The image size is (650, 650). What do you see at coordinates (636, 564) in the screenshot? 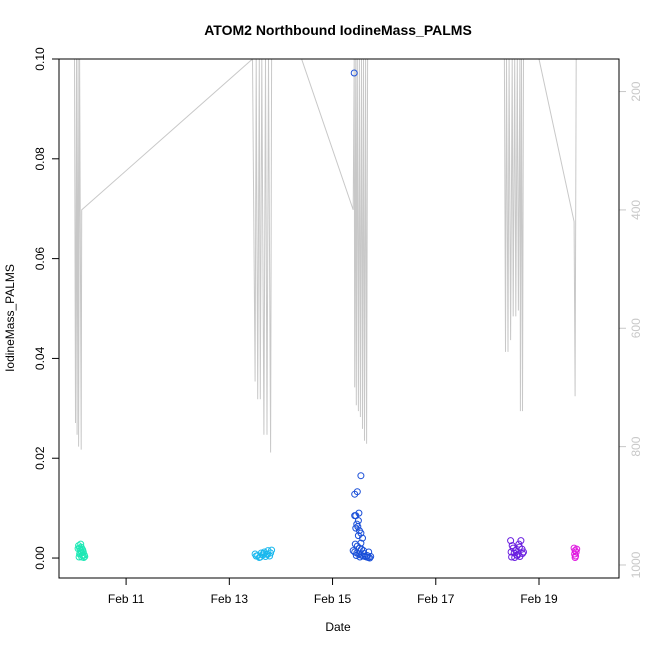
I see `right-tick-label: 1000` at bounding box center [636, 564].